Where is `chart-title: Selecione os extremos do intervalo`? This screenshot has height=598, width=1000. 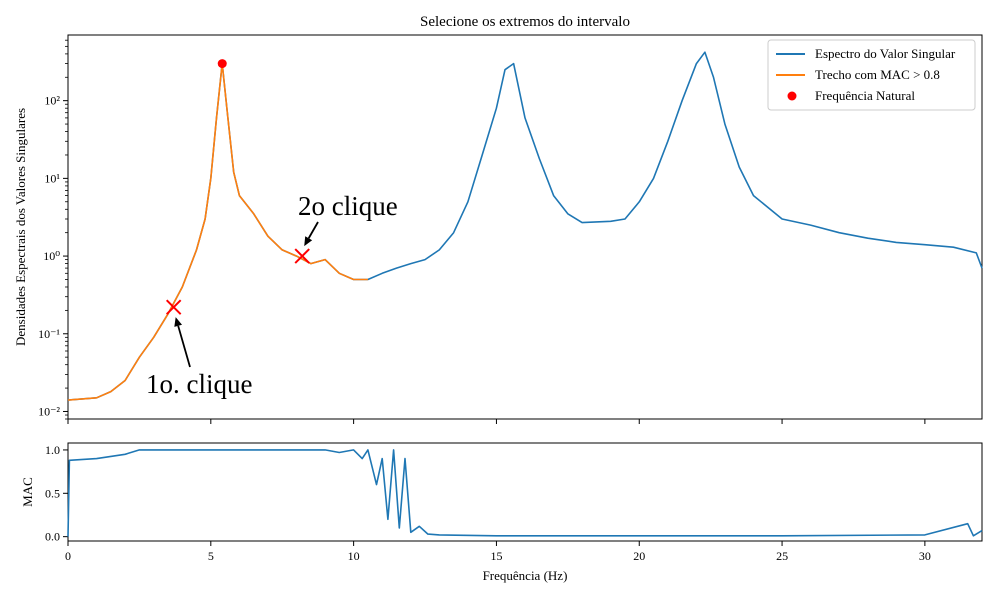
chart-title: Selecione os extremos do intervalo is located at coordinates (525, 22).